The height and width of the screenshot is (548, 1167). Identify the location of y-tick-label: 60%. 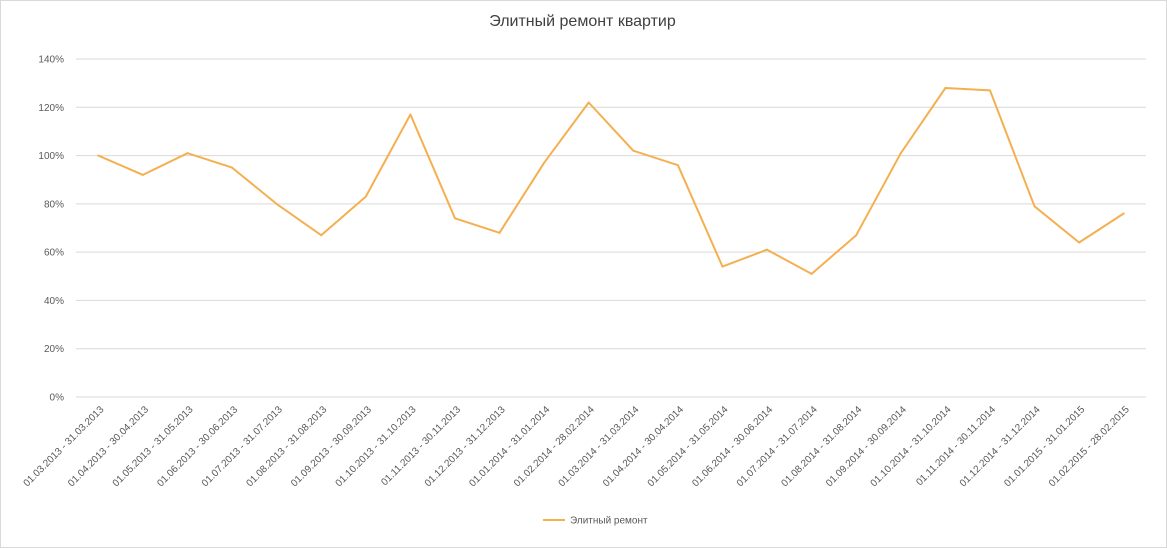
(54, 253).